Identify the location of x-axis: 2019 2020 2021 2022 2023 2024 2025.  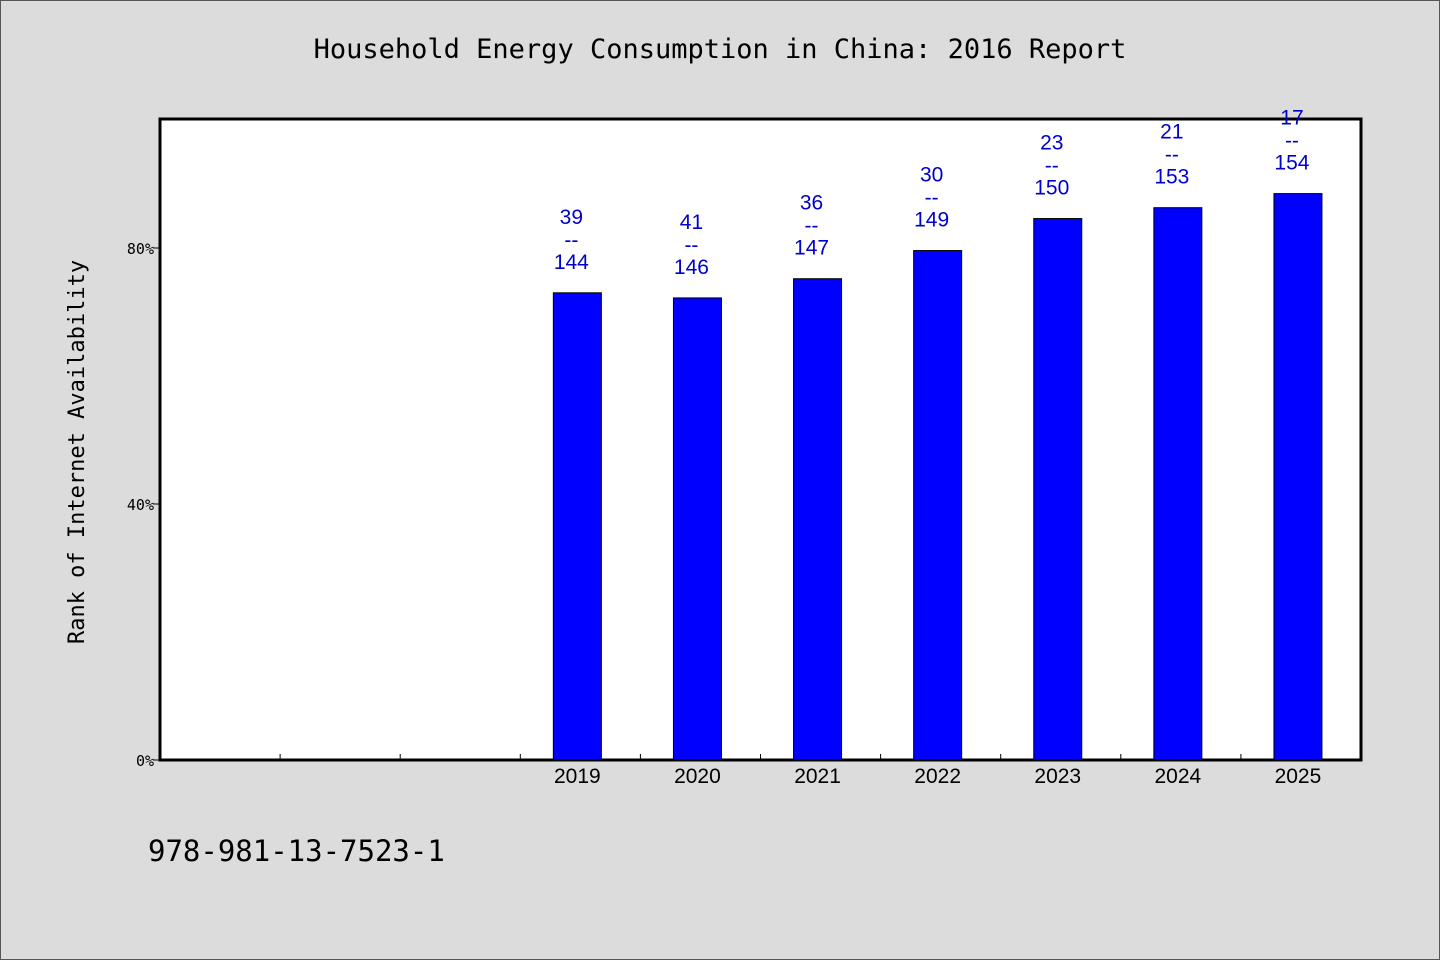
(800, 771).